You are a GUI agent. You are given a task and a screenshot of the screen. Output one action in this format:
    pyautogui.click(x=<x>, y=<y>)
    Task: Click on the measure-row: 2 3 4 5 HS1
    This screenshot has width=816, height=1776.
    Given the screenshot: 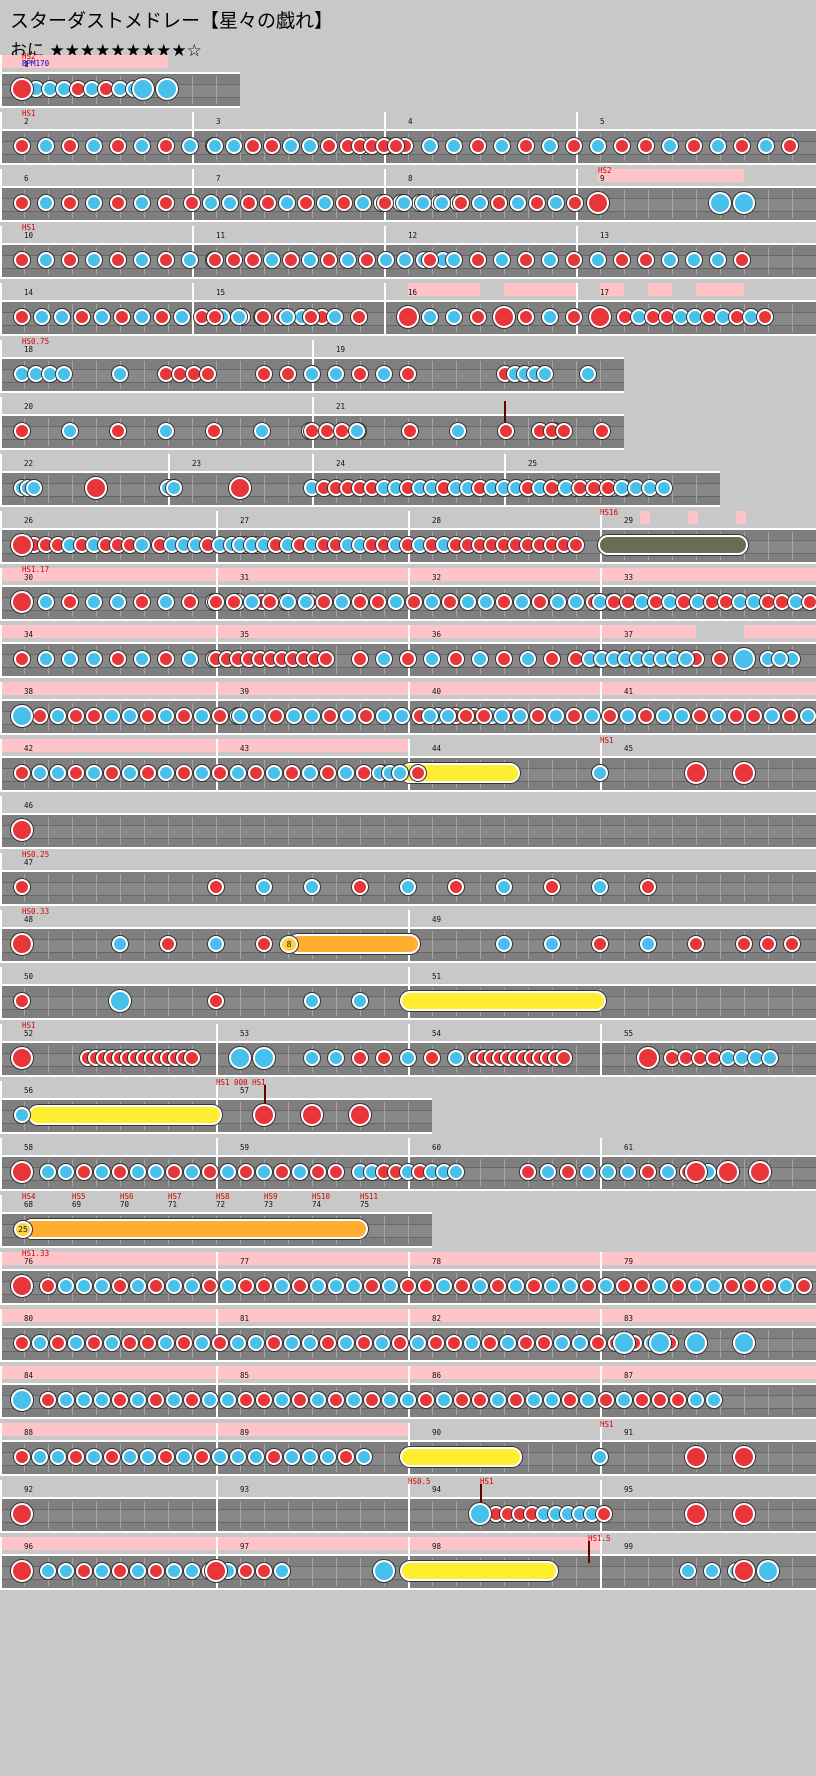 What is the action you would take?
    pyautogui.click(x=408, y=142)
    